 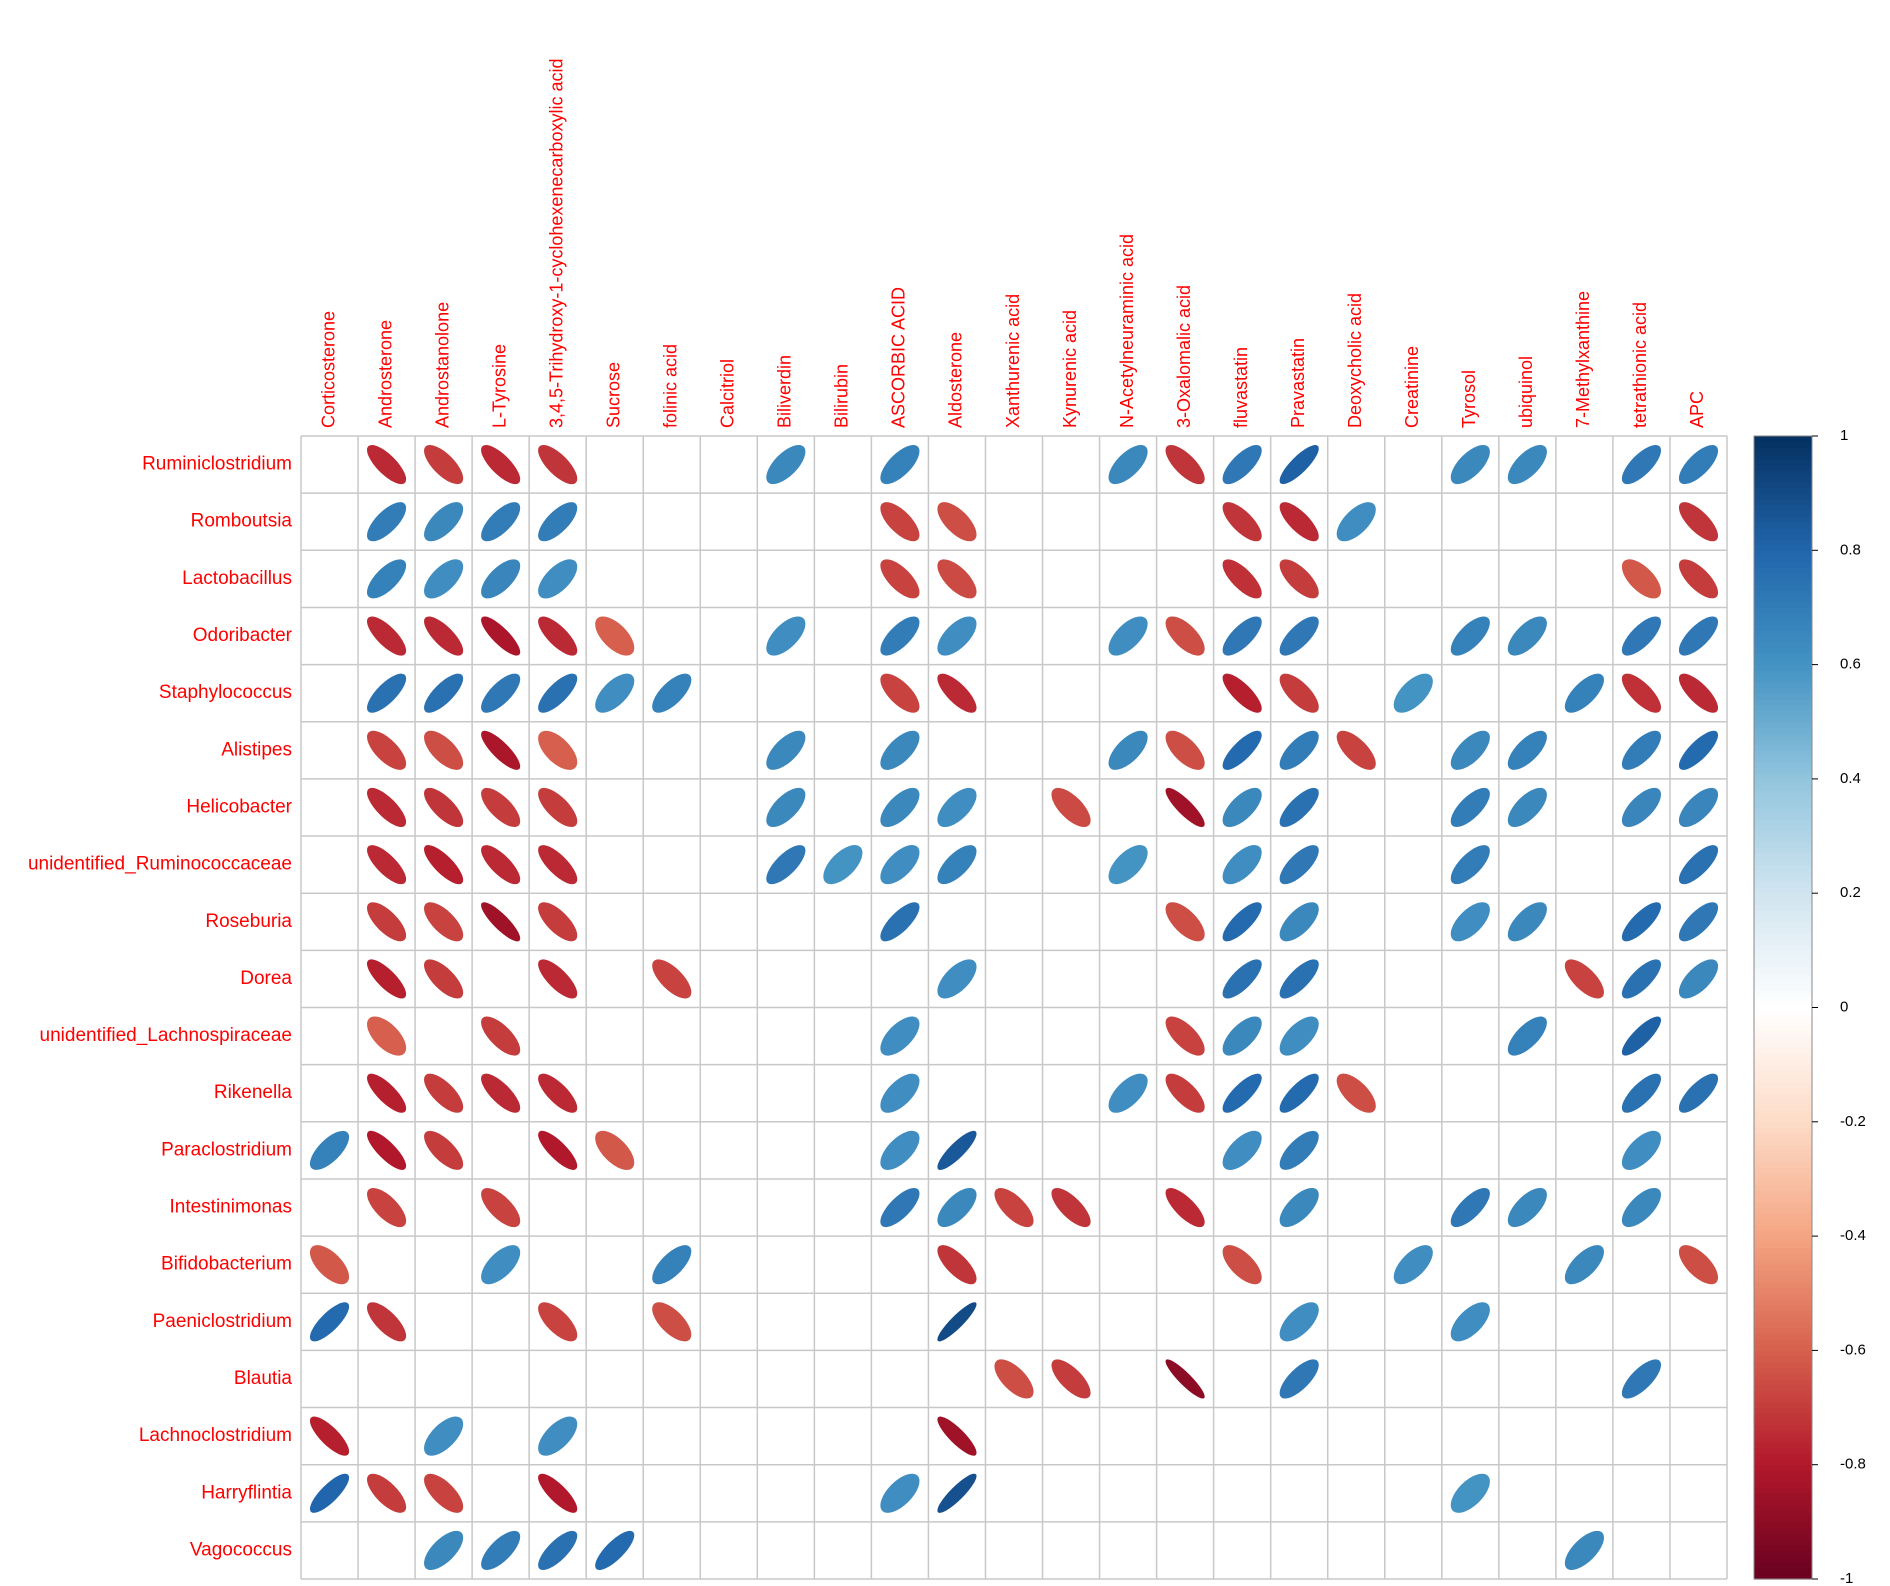 What do you see at coordinates (1844, 435) in the screenshot?
I see `colorbar-tick-label: 1` at bounding box center [1844, 435].